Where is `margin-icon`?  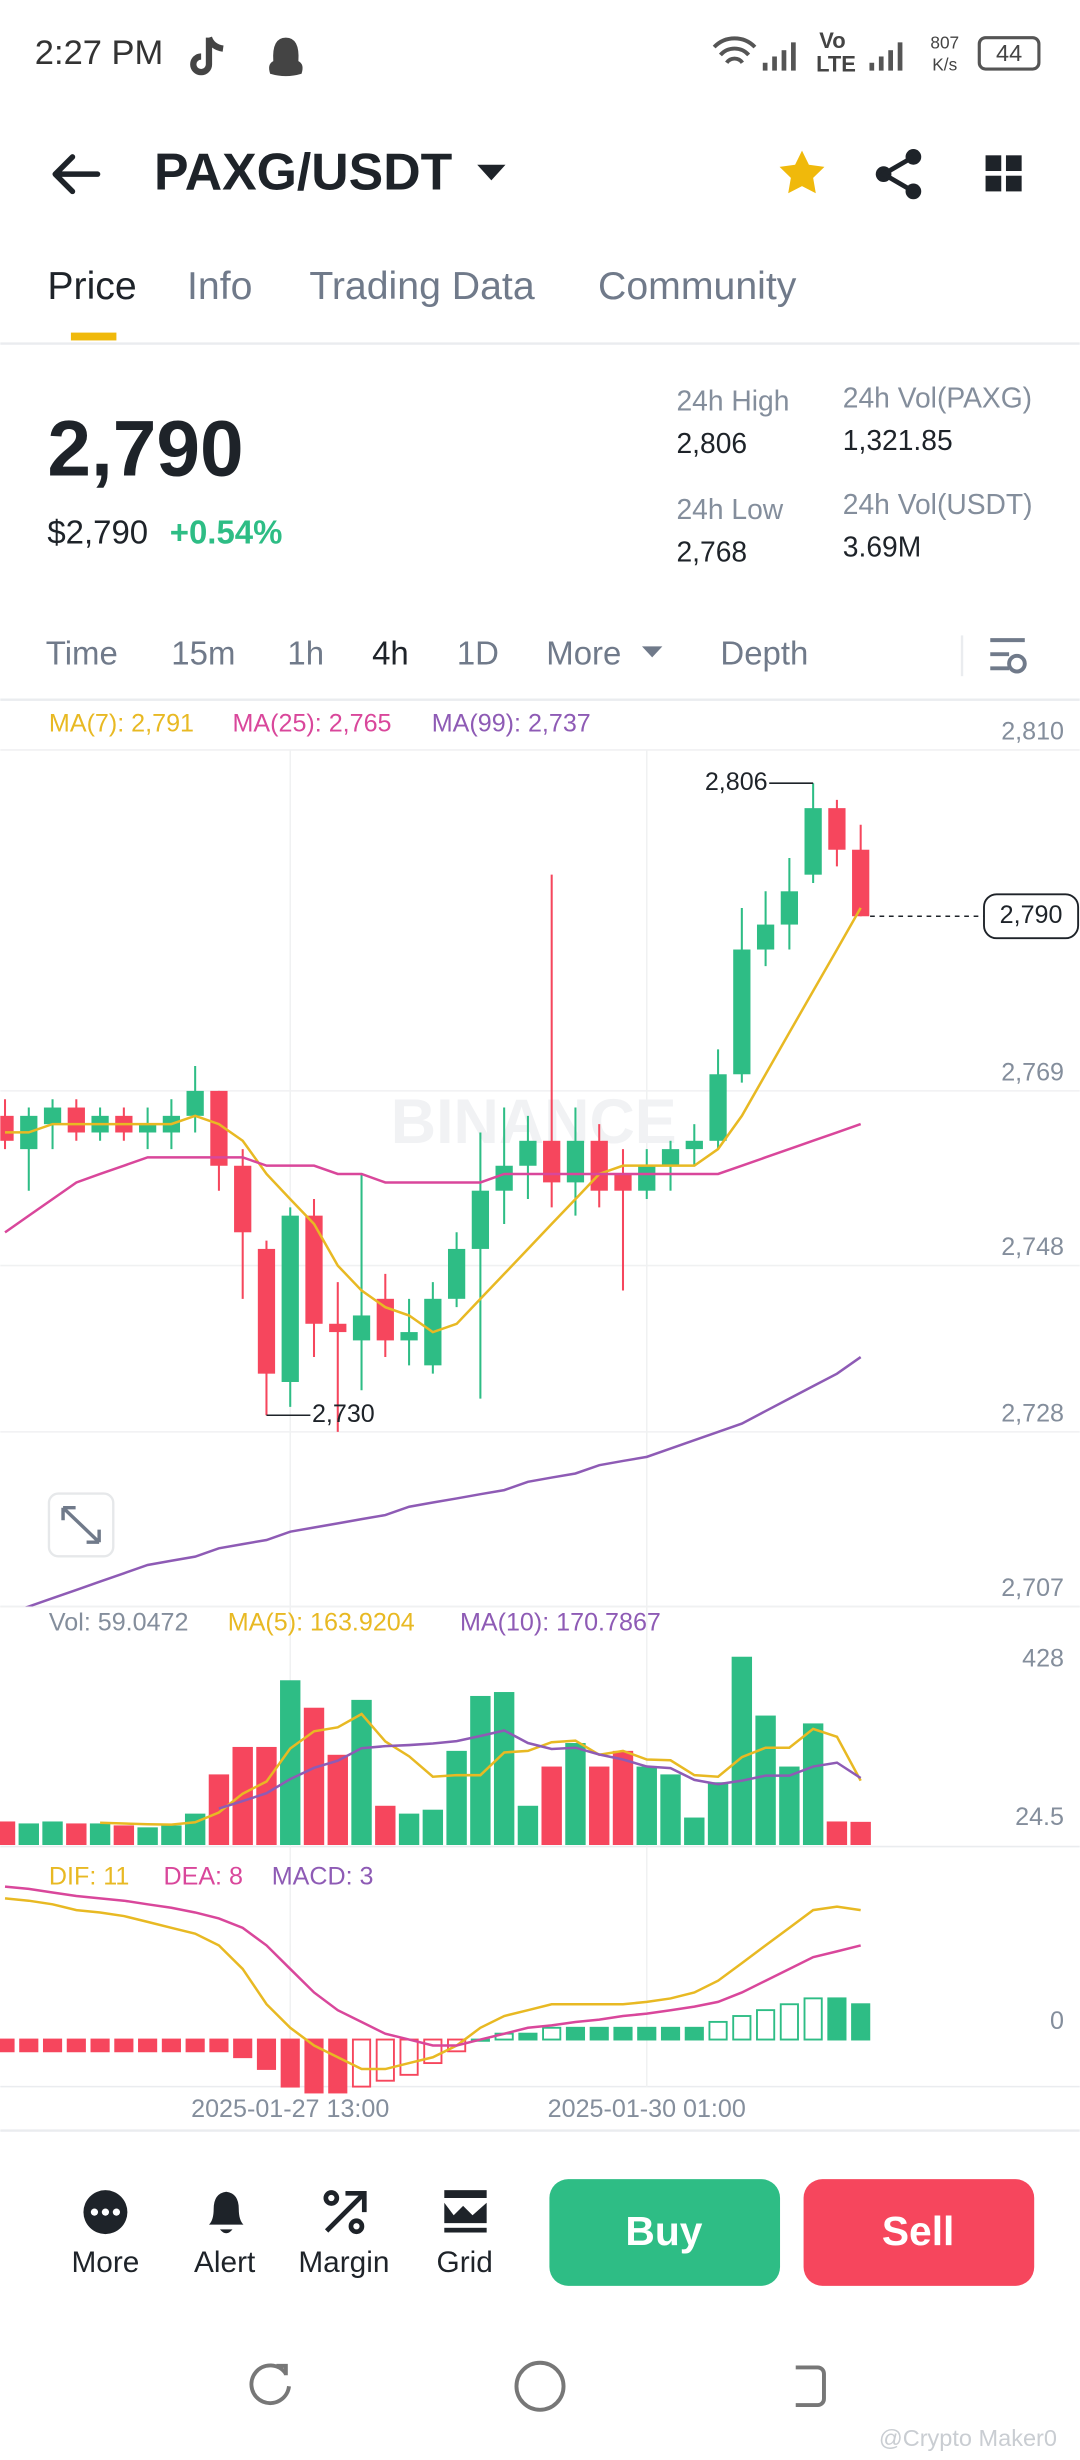 margin-icon is located at coordinates (345, 2212).